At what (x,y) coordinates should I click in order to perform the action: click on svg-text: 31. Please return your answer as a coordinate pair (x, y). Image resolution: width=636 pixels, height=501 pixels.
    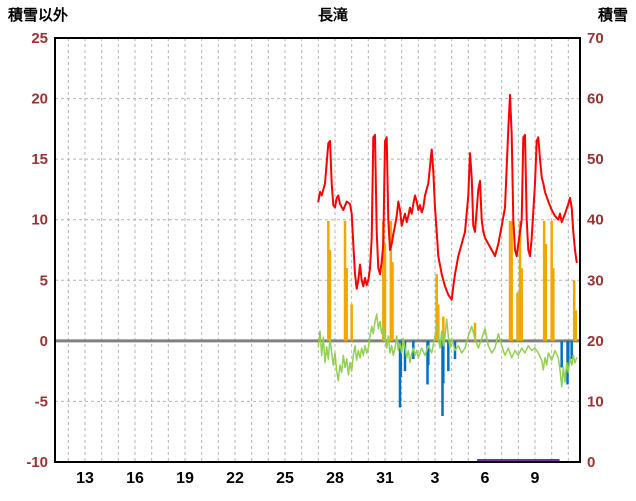
    Looking at the image, I should click on (385, 478).